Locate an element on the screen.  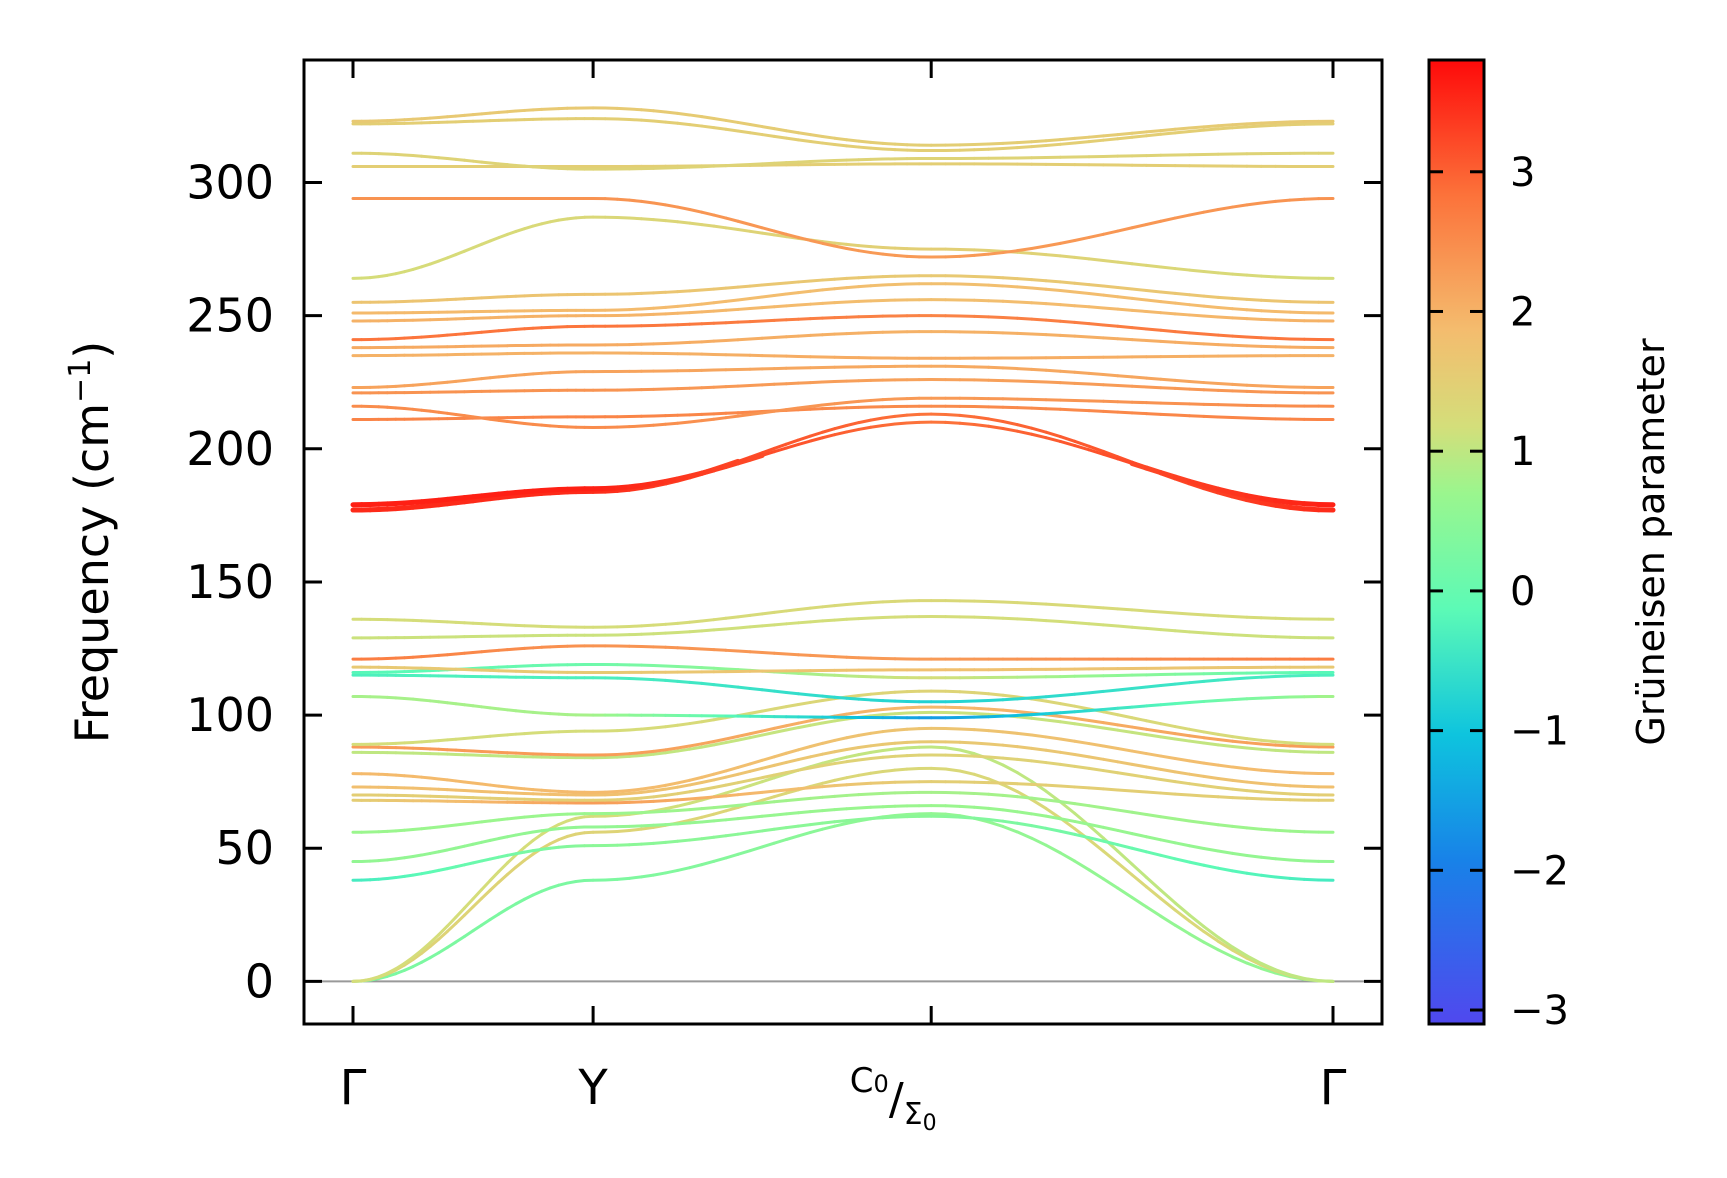
colorbar-tick-label: 1 is located at coordinates (1522, 452).